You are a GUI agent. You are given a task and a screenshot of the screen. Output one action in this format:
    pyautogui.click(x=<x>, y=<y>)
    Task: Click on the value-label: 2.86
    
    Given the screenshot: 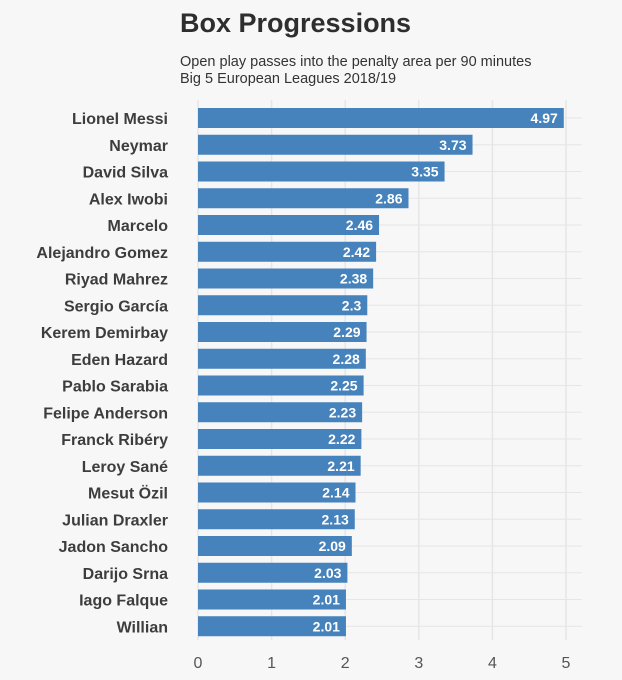 What is the action you would take?
    pyautogui.click(x=388, y=198)
    